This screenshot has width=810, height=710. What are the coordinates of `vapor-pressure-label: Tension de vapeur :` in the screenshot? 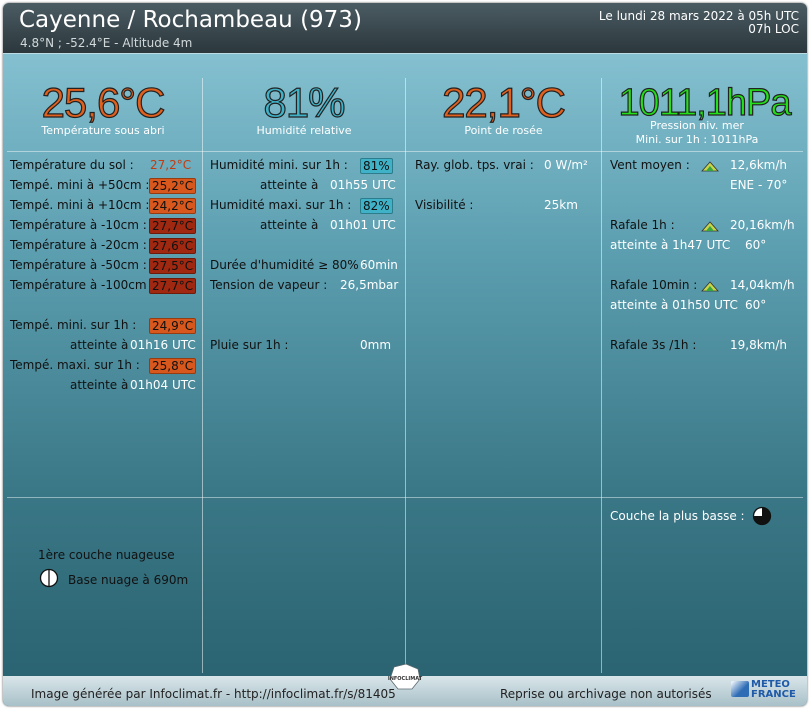 It's located at (269, 285).